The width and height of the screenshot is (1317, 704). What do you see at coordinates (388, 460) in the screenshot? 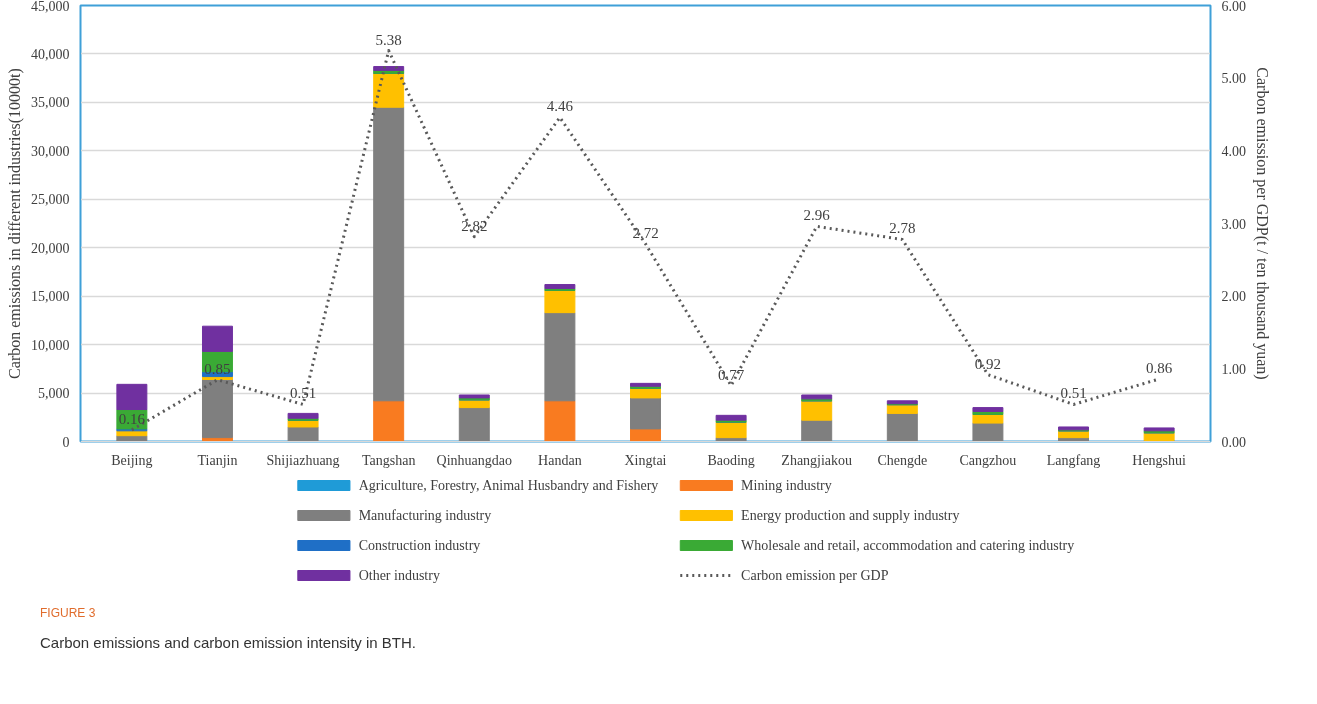
I see `x-tick-label: Tangshan` at bounding box center [388, 460].